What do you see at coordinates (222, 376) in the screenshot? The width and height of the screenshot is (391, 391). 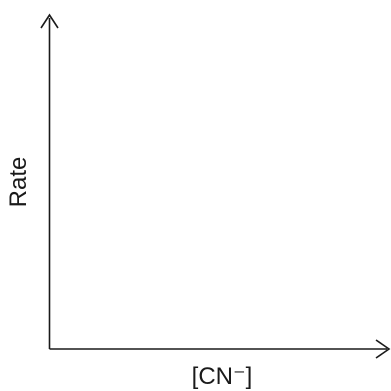 I see `x-axis-label: [CN⁻]` at bounding box center [222, 376].